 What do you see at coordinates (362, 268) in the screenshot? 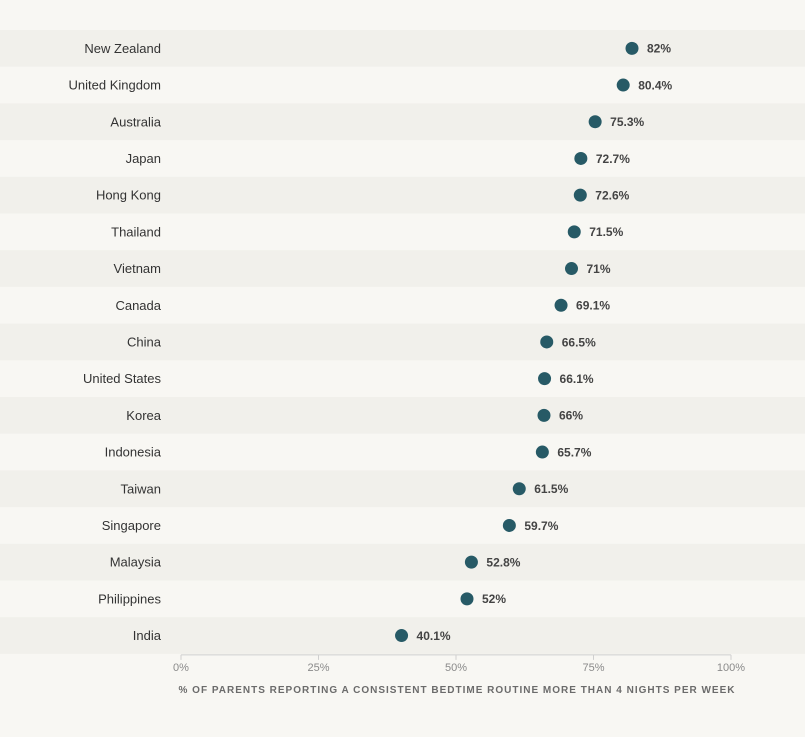
I see `data-row: Vietnam 71%` at bounding box center [362, 268].